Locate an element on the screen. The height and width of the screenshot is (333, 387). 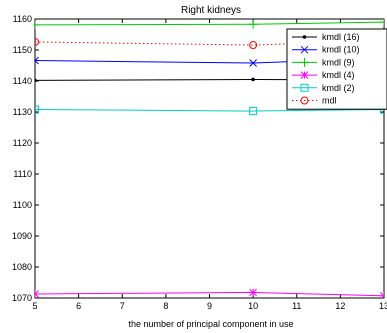
y-tick-label: 1110 is located at coordinates (22, 174).